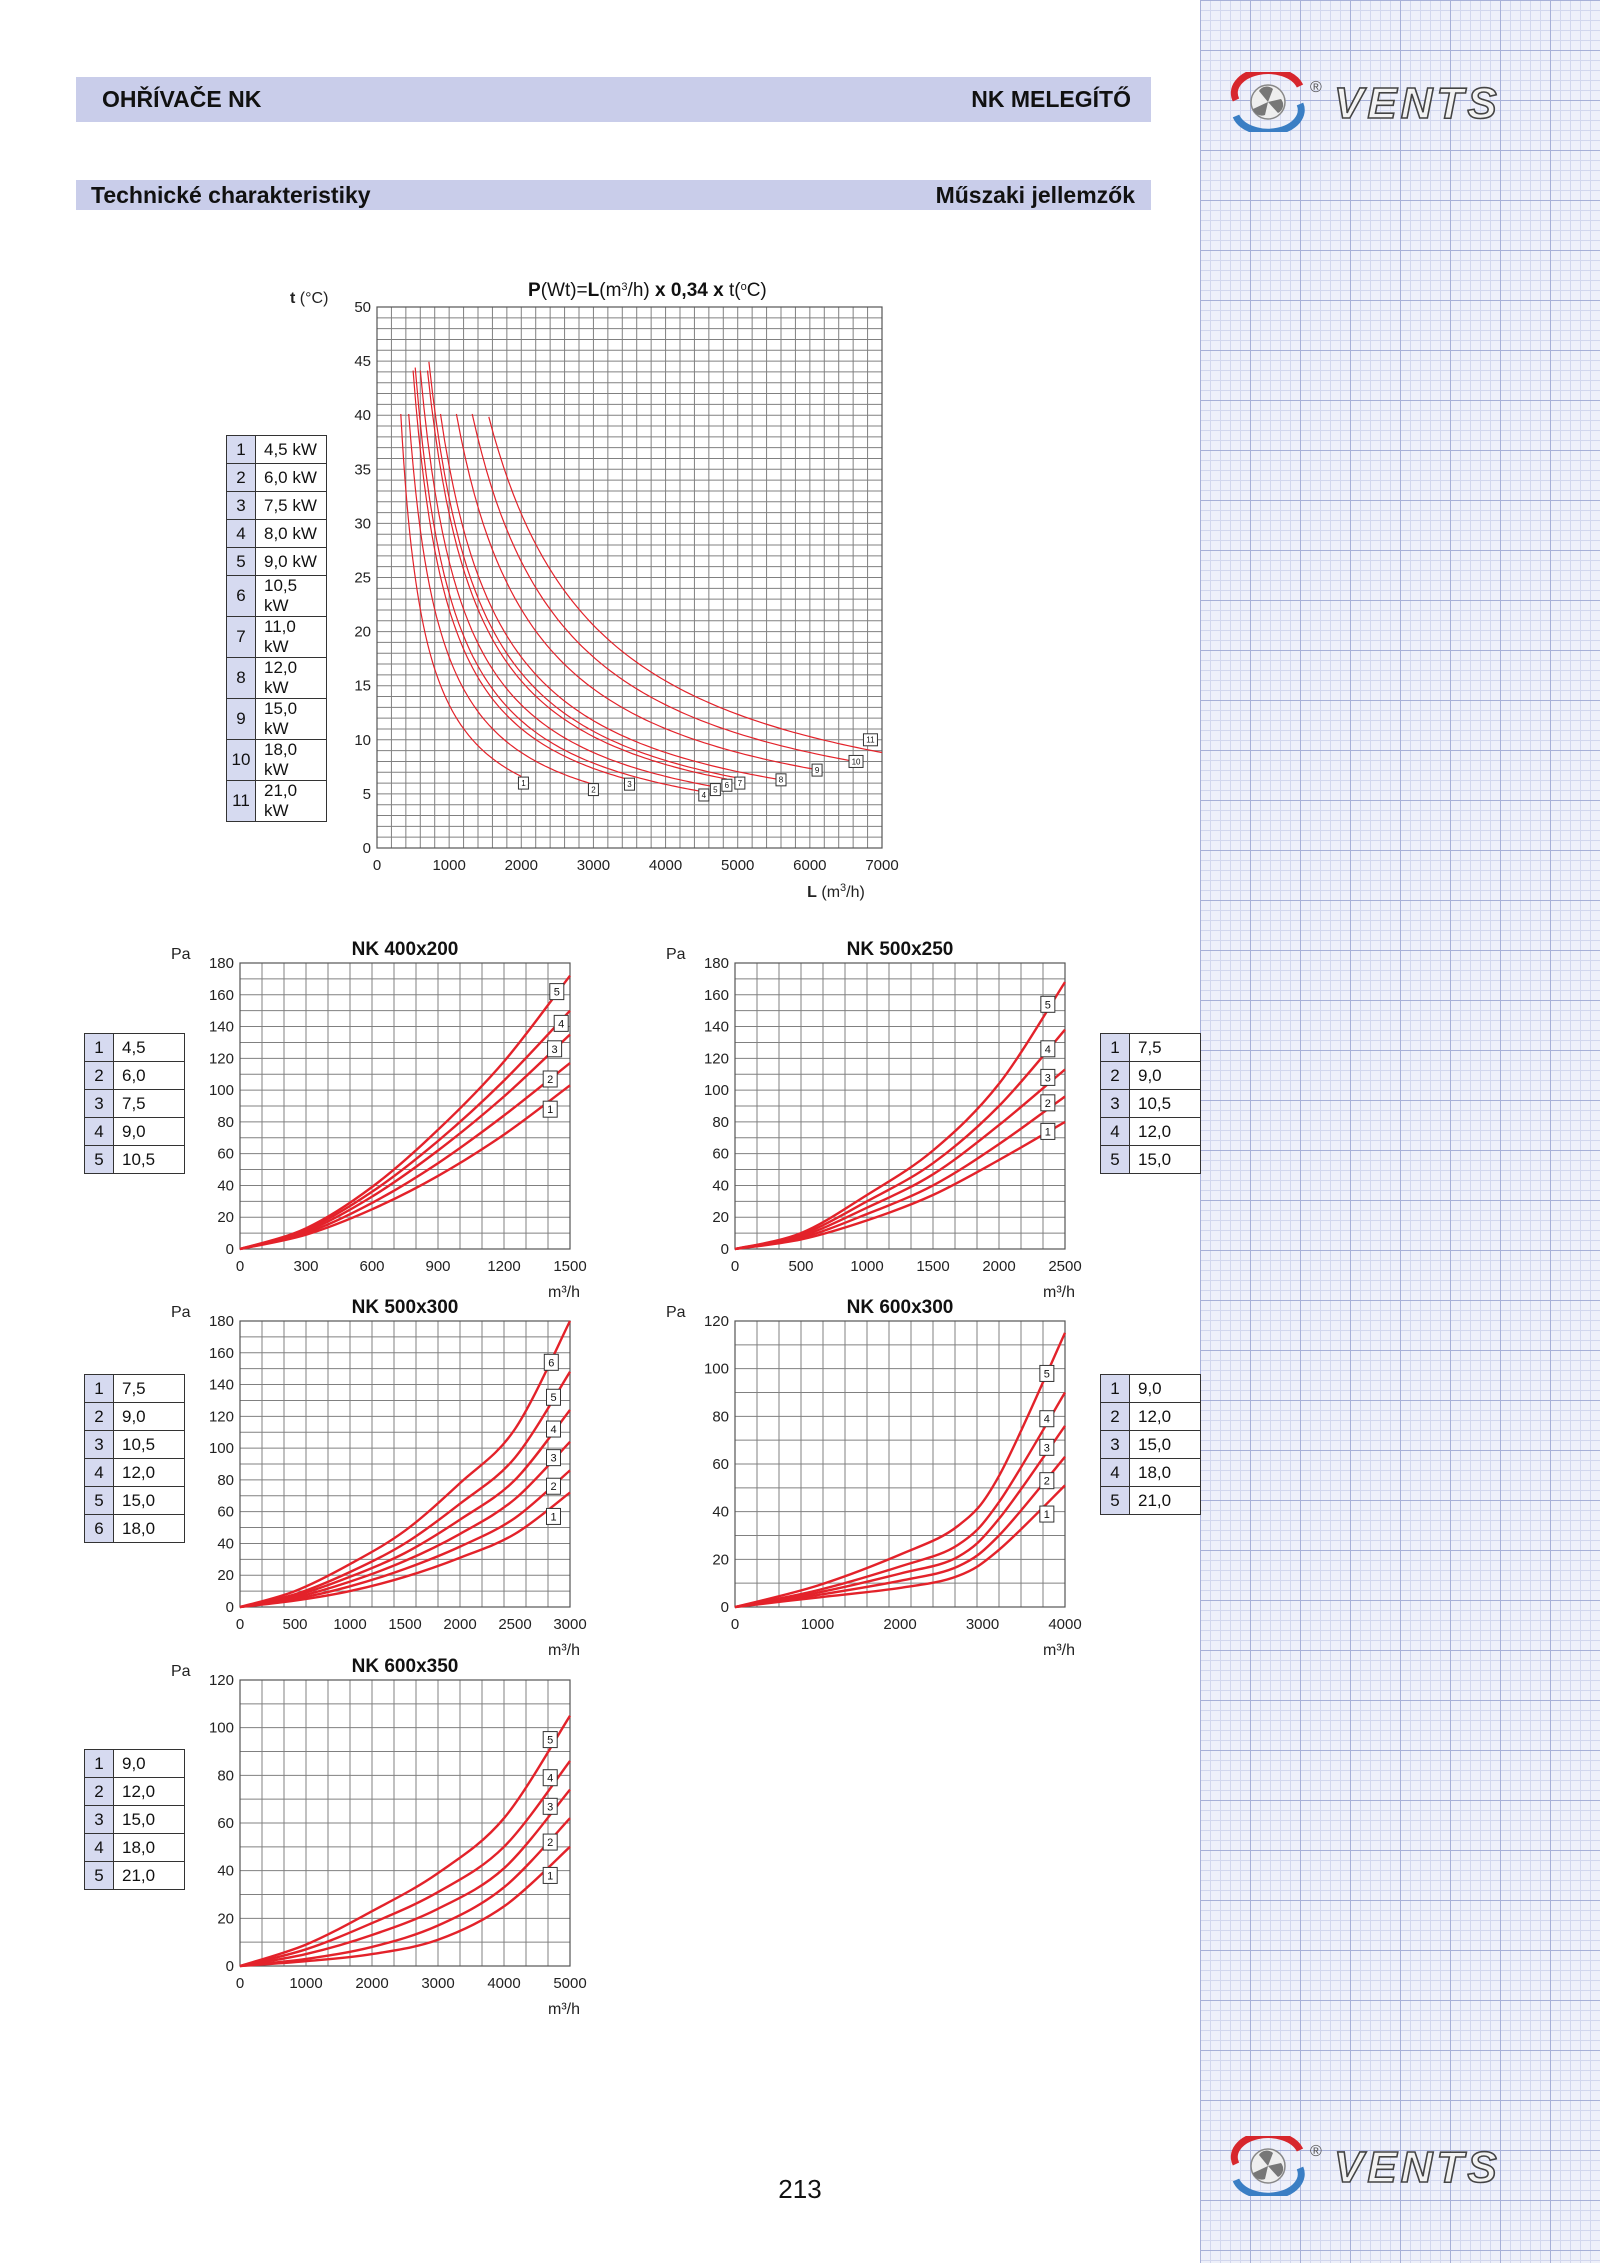  I want to click on legend-number: 5, so click(241, 561).